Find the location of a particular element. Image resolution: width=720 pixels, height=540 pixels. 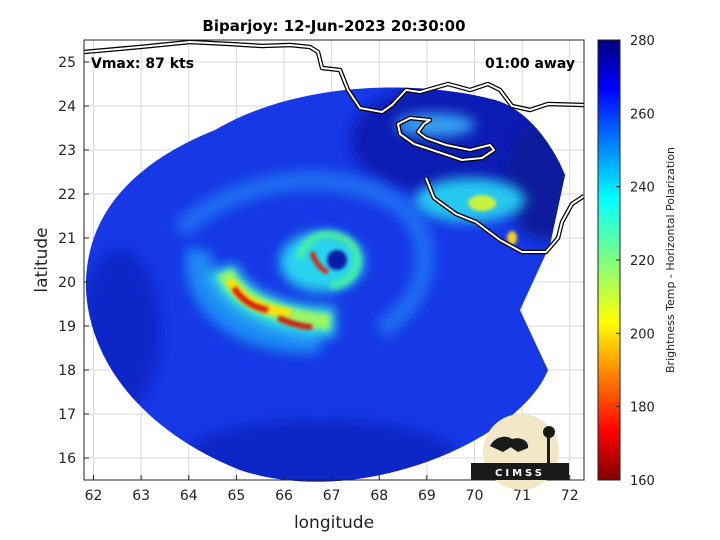

y-tick-label: 17 is located at coordinates (67, 415).